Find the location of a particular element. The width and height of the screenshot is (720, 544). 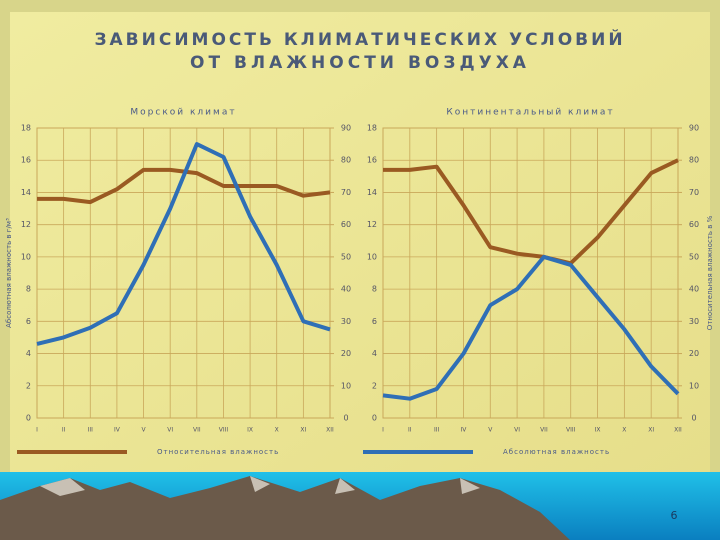

y2-axis-label: Относительная влажность в % is located at coordinates (710, 272).